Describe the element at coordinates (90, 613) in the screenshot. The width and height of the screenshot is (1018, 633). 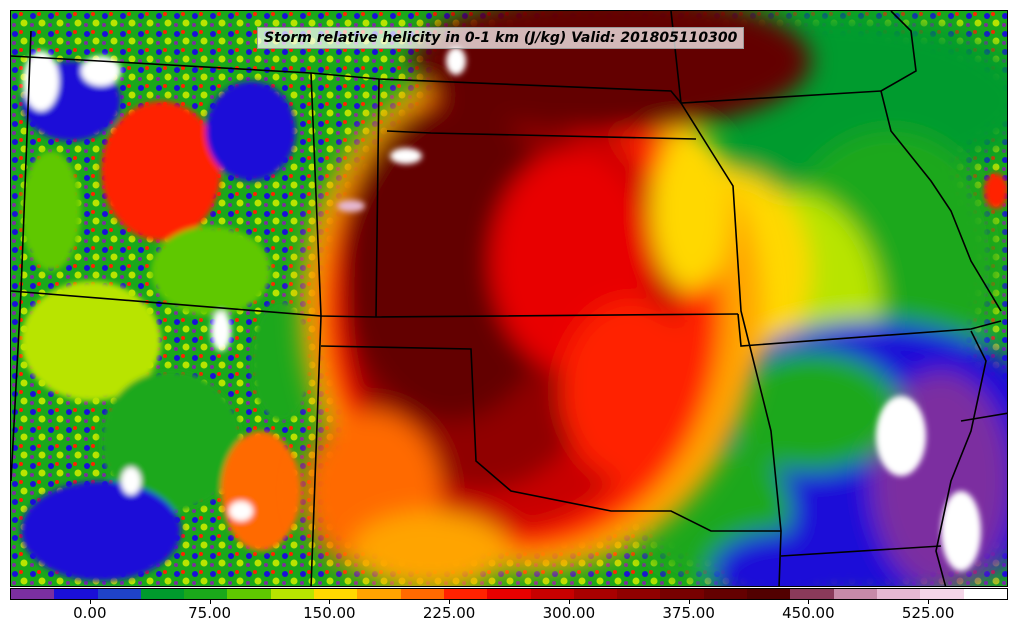
I see `legend-tick-label: 0.00` at that location.